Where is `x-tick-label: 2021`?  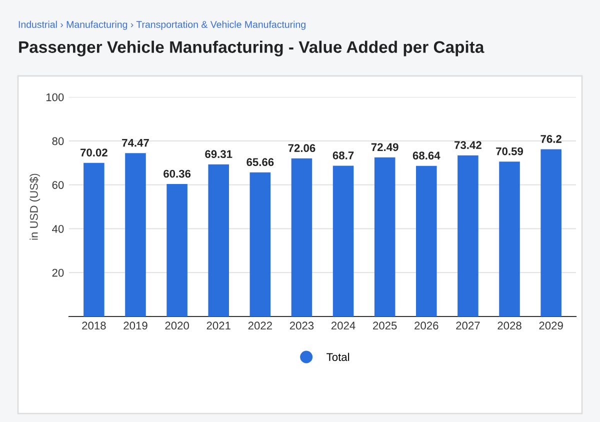 x-tick-label: 2021 is located at coordinates (218, 326).